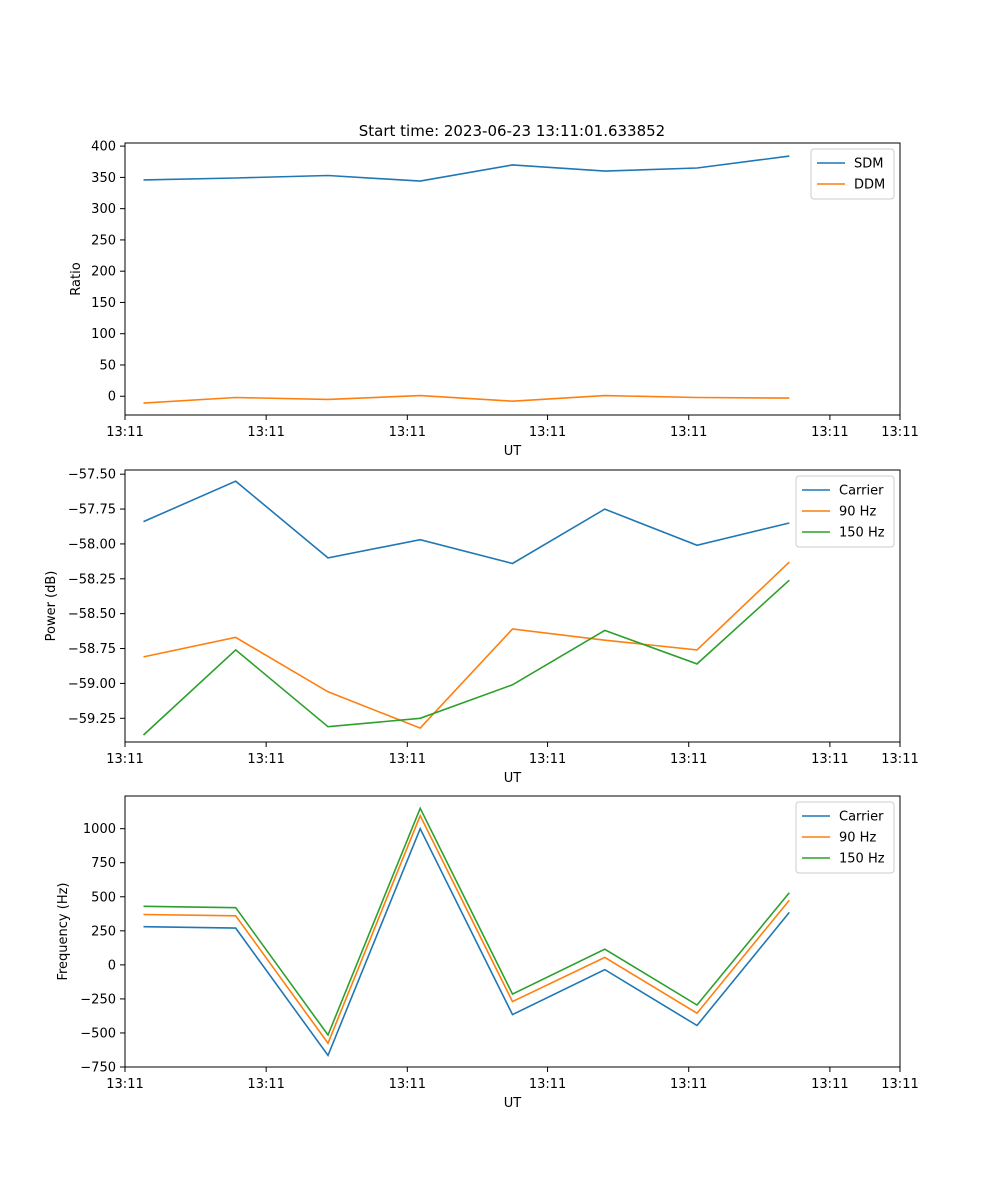  What do you see at coordinates (63, 931) in the screenshot?
I see `y-axis-label: Frequency (Hz)` at bounding box center [63, 931].